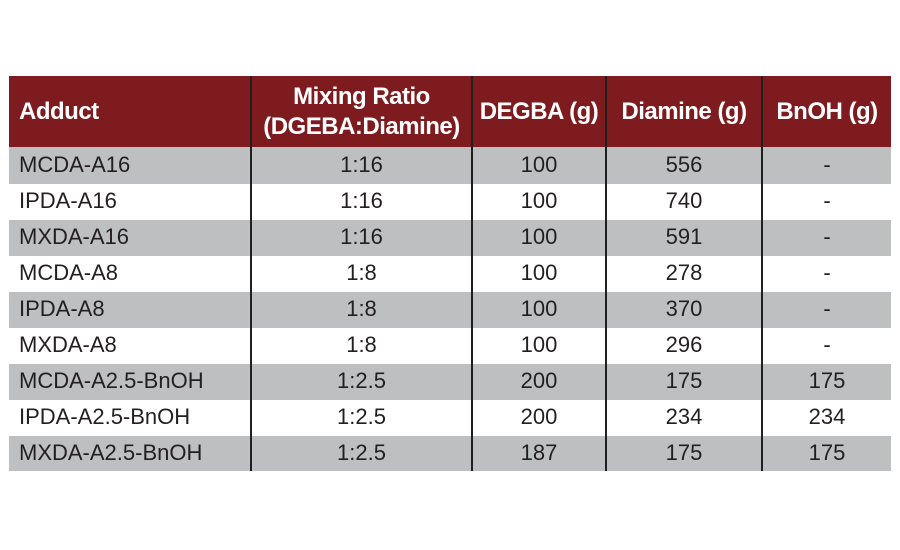  What do you see at coordinates (683, 200) in the screenshot?
I see `cell-diamine: 740` at bounding box center [683, 200].